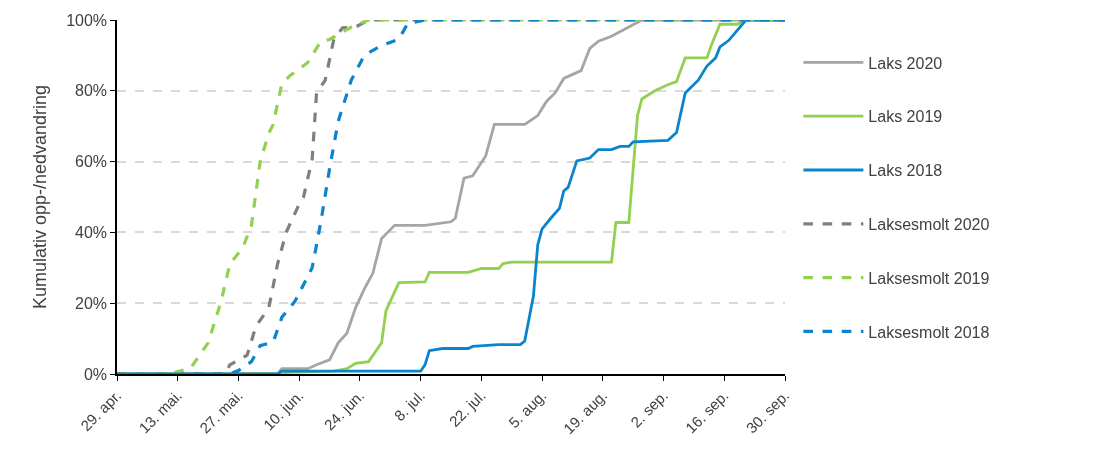 The width and height of the screenshot is (1095, 474). Describe the element at coordinates (160, 411) in the screenshot. I see `x-tick-label: 13. mai.` at that location.